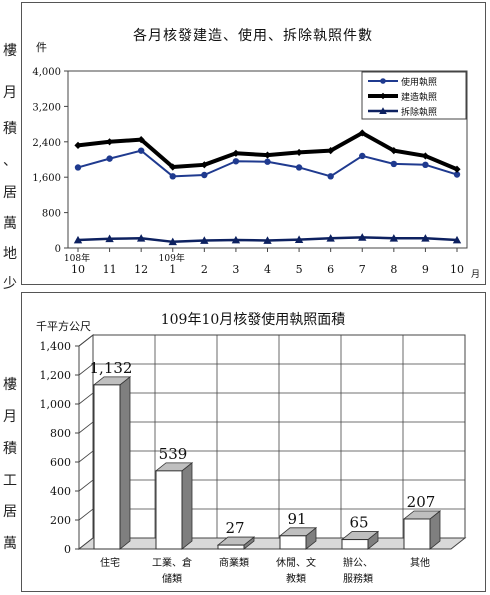 Image resolution: width=490 pixels, height=595 pixels. What do you see at coordinates (296, 519) in the screenshot?
I see `data-label: 91` at bounding box center [296, 519].